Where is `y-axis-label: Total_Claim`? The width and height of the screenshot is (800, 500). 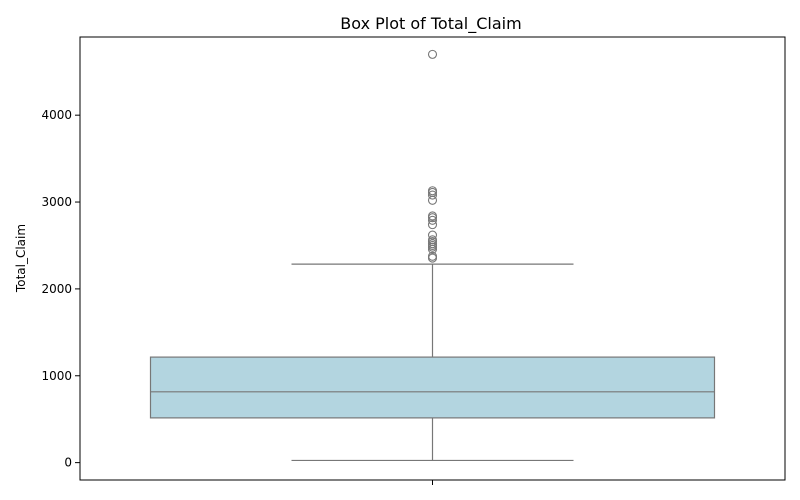 y-axis-label: Total_Claim is located at coordinates (21, 258).